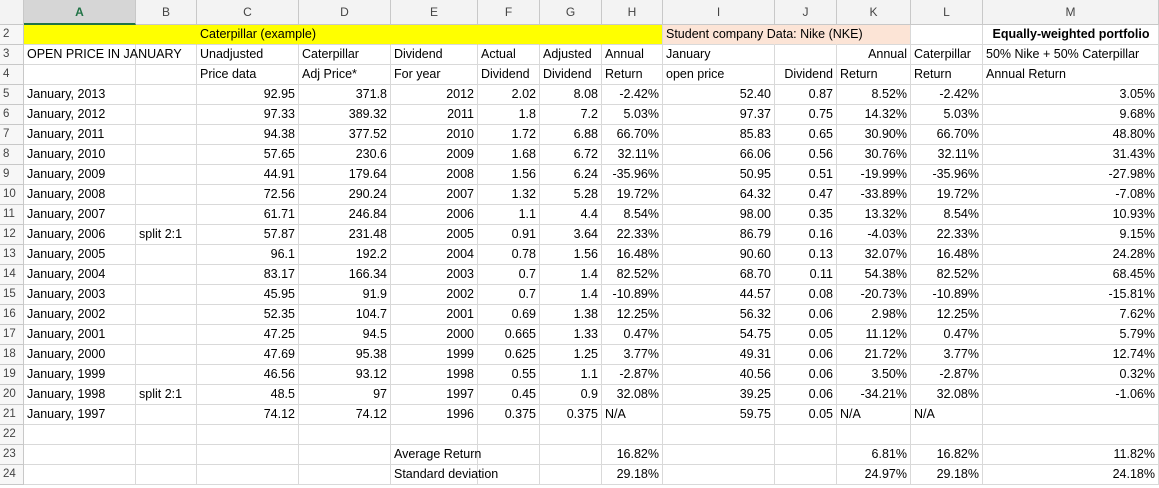 The width and height of the screenshot is (1159, 488). I want to click on row-number: 14, so click(12, 275).